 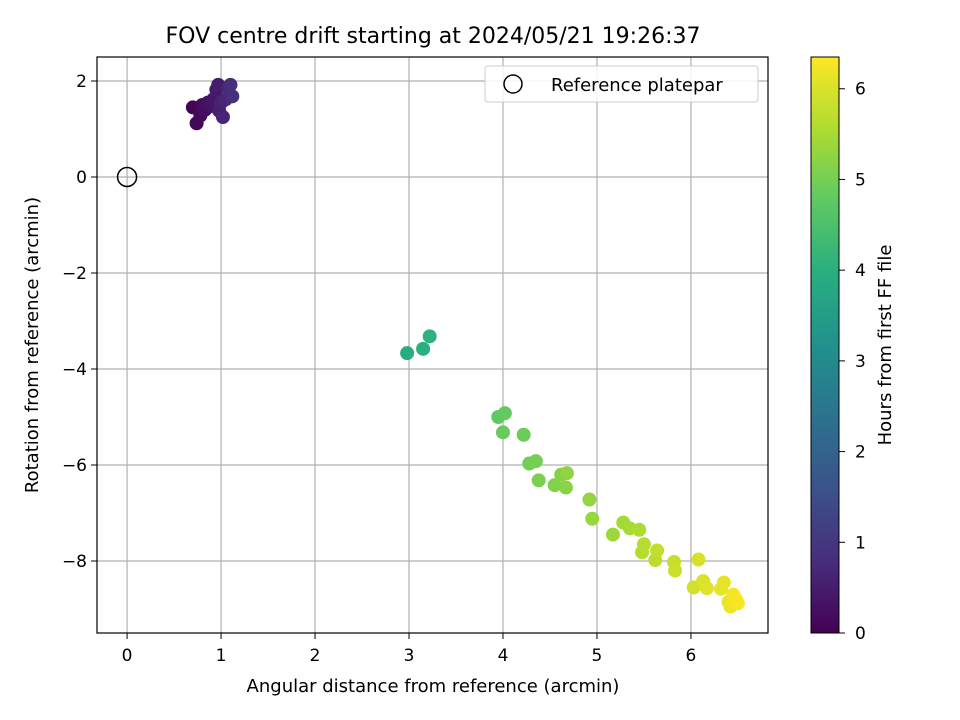 I want to click on y-axis-label: Rotation from reference (arcmin), so click(x=32, y=345).